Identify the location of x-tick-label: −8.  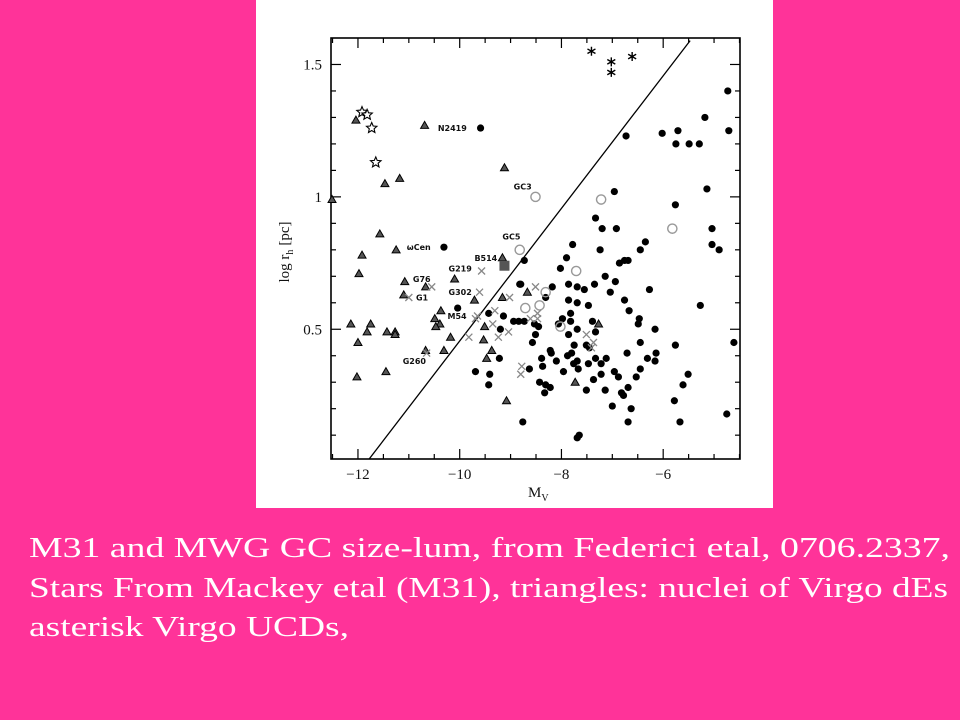
(561, 475).